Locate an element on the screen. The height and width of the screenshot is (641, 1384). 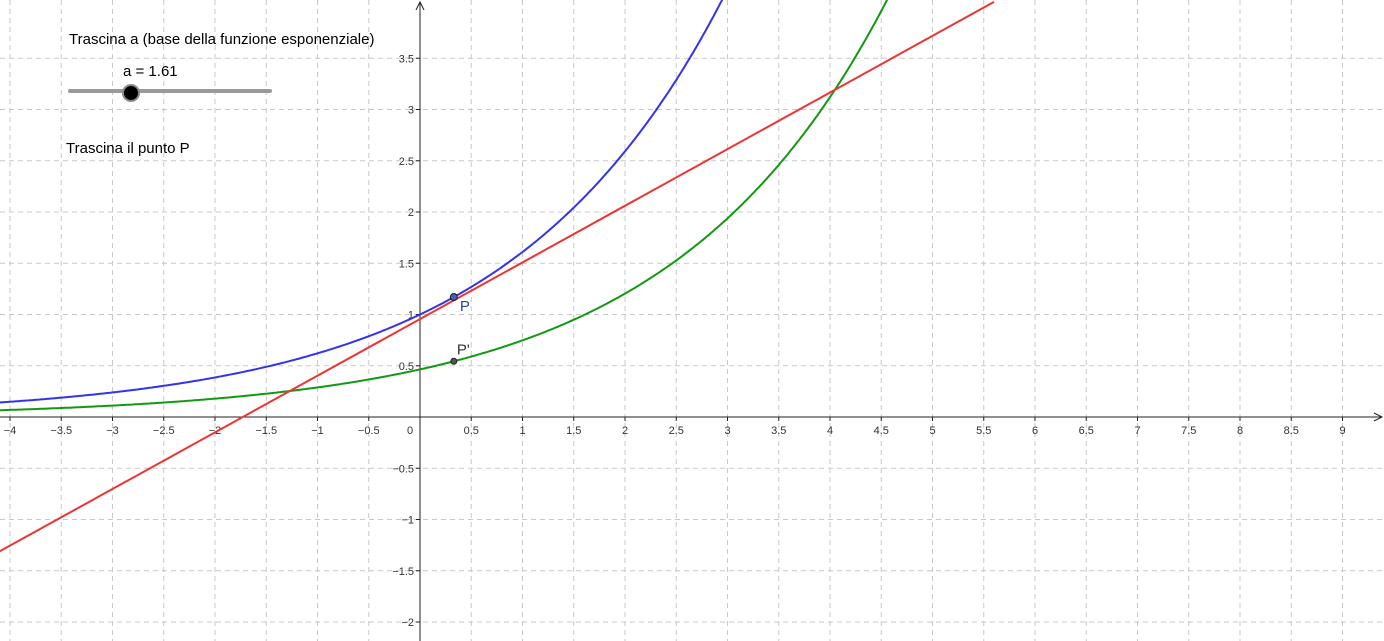
x-tick-label: −4 is located at coordinates (10, 431).